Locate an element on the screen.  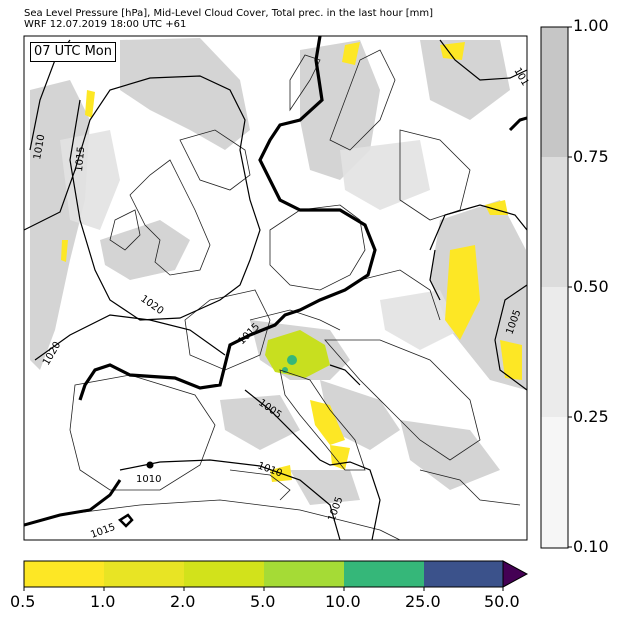
valid-time-label: 07 UTC Mon is located at coordinates (73, 52).